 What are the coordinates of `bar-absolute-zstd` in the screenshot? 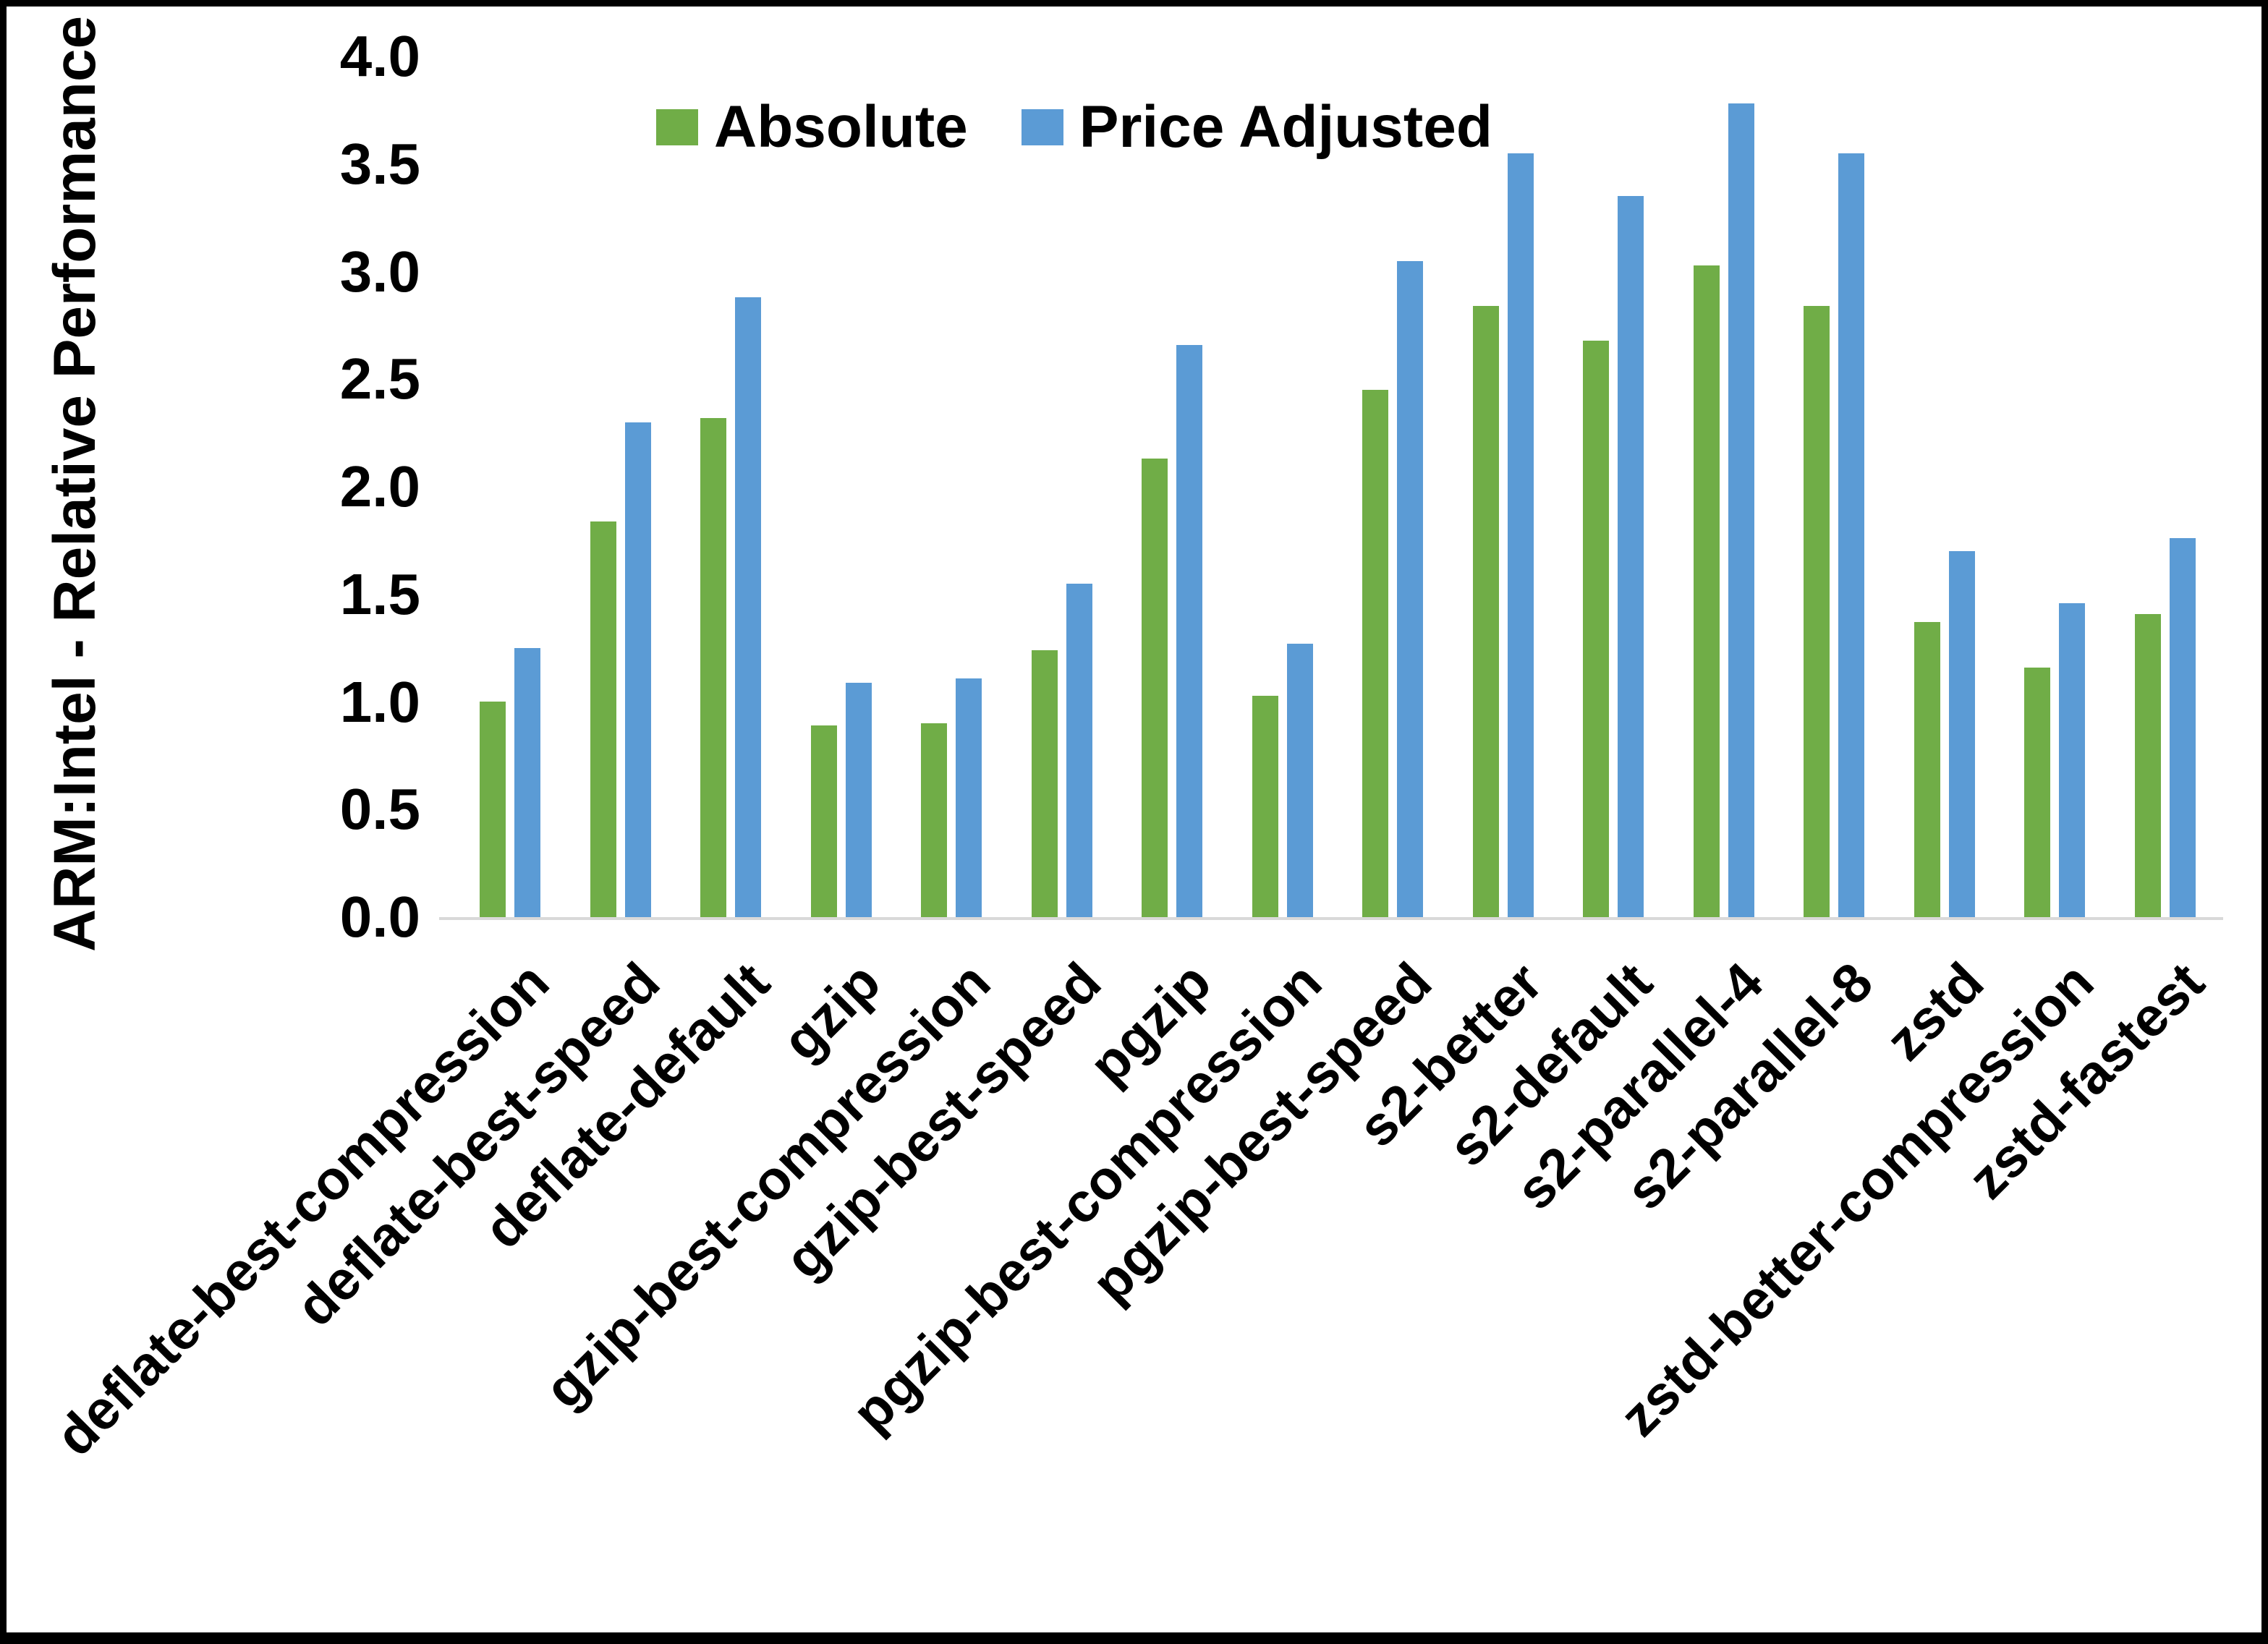 It's located at (1927, 769).